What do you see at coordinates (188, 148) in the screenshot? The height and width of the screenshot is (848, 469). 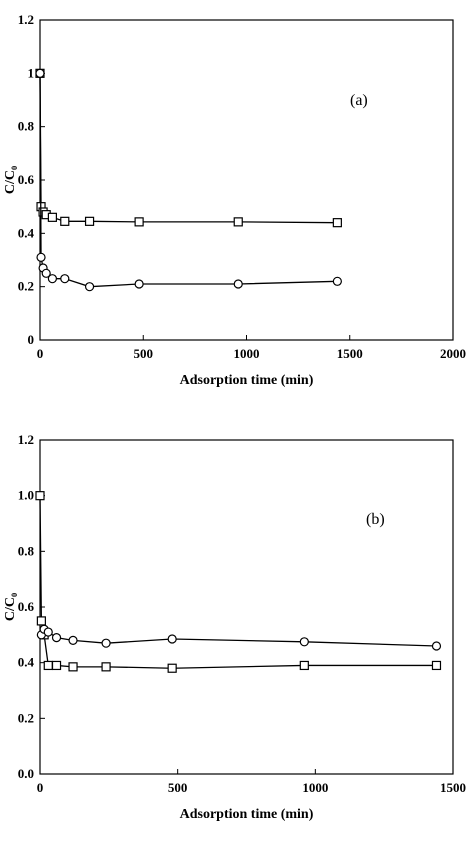 I see `series-line-square` at bounding box center [188, 148].